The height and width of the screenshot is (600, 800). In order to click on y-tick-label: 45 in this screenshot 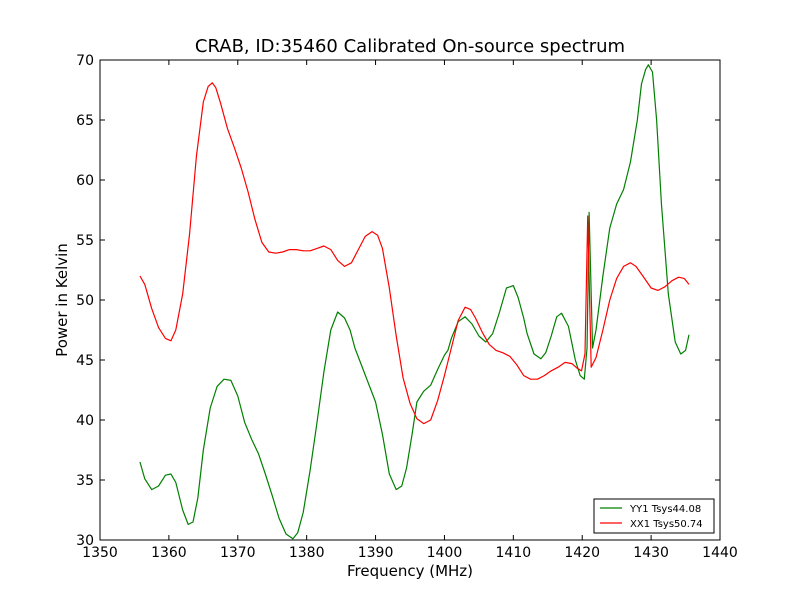, I will do `click(85, 361)`.